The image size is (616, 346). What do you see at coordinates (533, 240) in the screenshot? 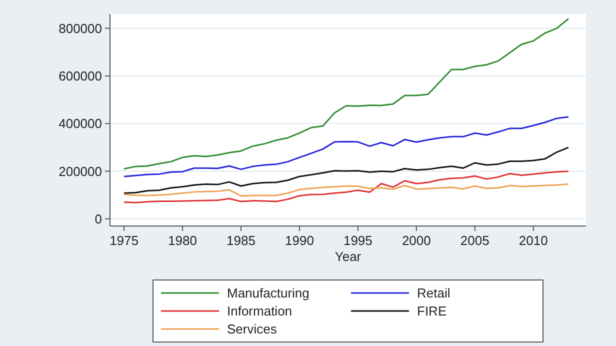
I see `x-tick-label: 2010` at bounding box center [533, 240].